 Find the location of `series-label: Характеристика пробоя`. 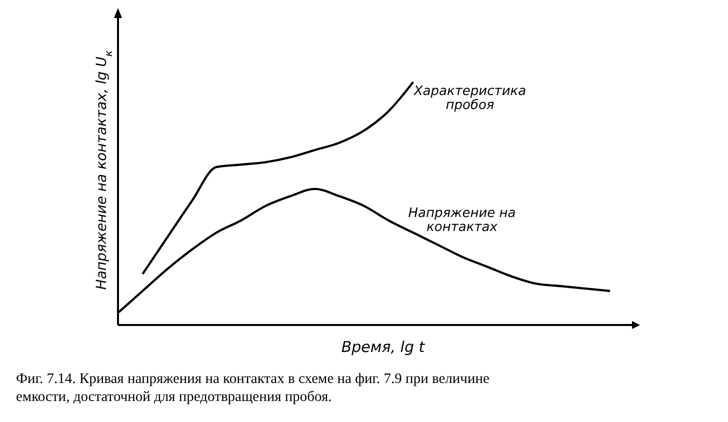

series-label: Характеристика пробоя is located at coordinates (469, 98).